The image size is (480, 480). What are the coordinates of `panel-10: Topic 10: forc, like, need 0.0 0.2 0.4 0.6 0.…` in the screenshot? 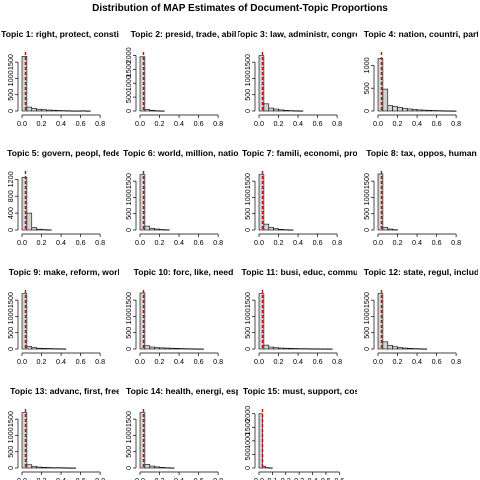 It's located at (178, 316).